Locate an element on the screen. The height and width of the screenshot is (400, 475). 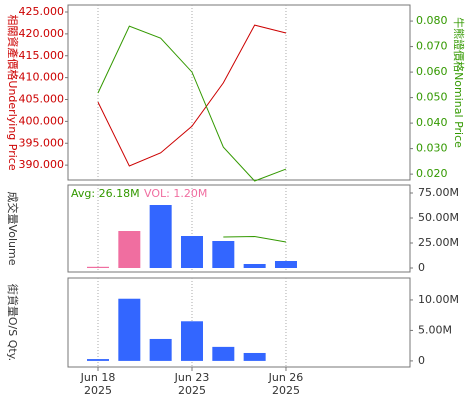
y2-axis-label: 牛熊證價格Nominal Price is located at coordinates (459, 82).